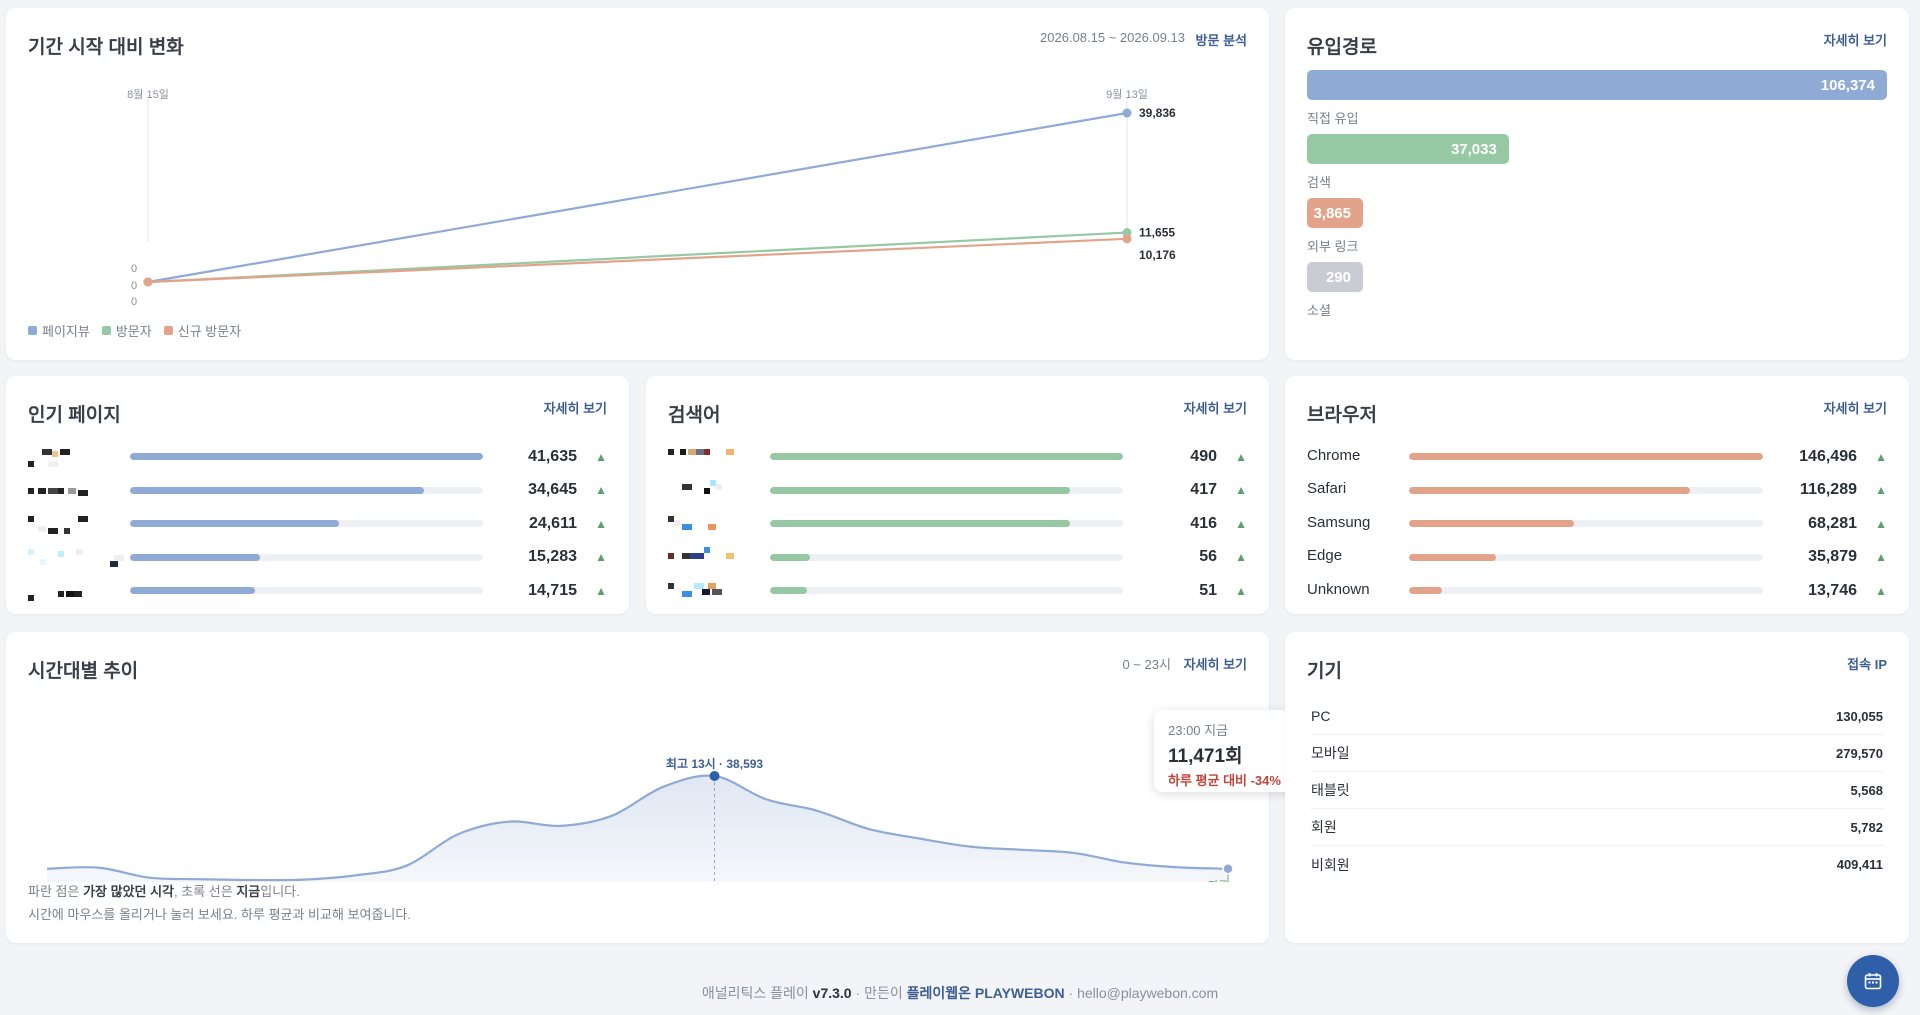 The height and width of the screenshot is (1015, 1920). What do you see at coordinates (1597, 753) in the screenshot?
I see `device-row: 모바일 279,570` at bounding box center [1597, 753].